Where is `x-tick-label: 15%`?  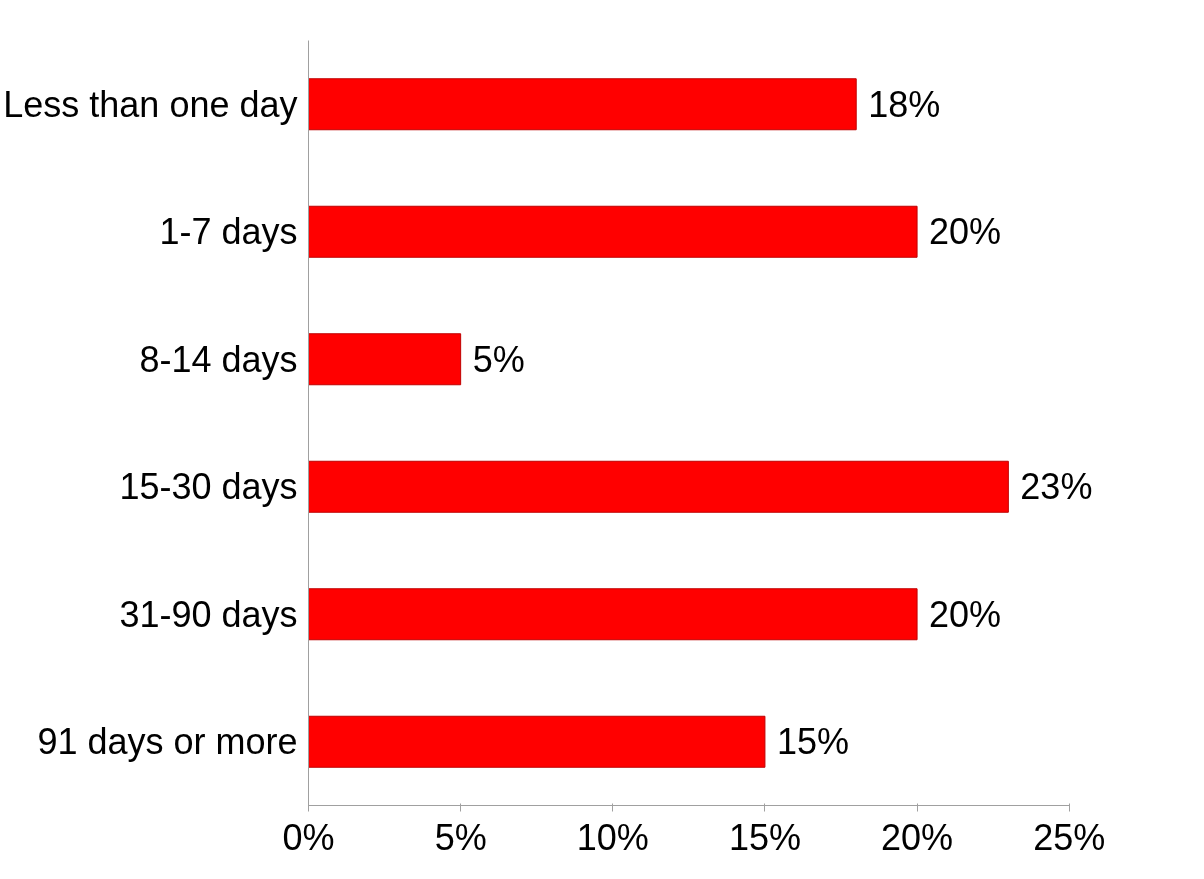 x-tick-label: 15% is located at coordinates (764, 837).